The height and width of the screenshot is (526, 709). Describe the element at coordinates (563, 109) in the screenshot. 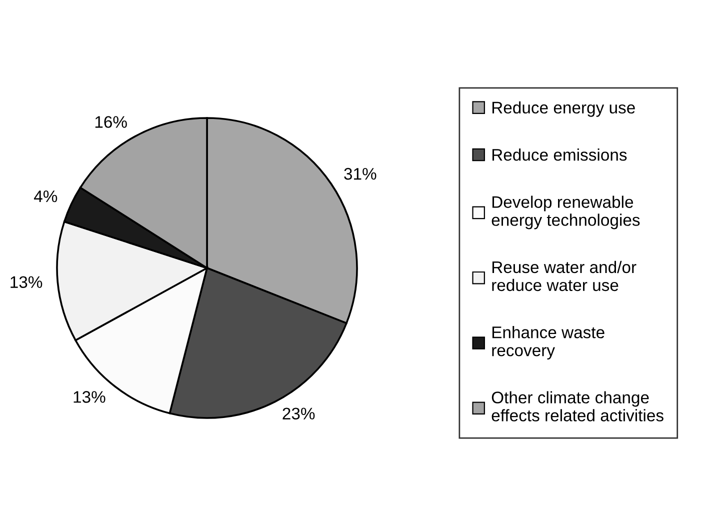

I see `legend-label: Reduce energy use` at that location.